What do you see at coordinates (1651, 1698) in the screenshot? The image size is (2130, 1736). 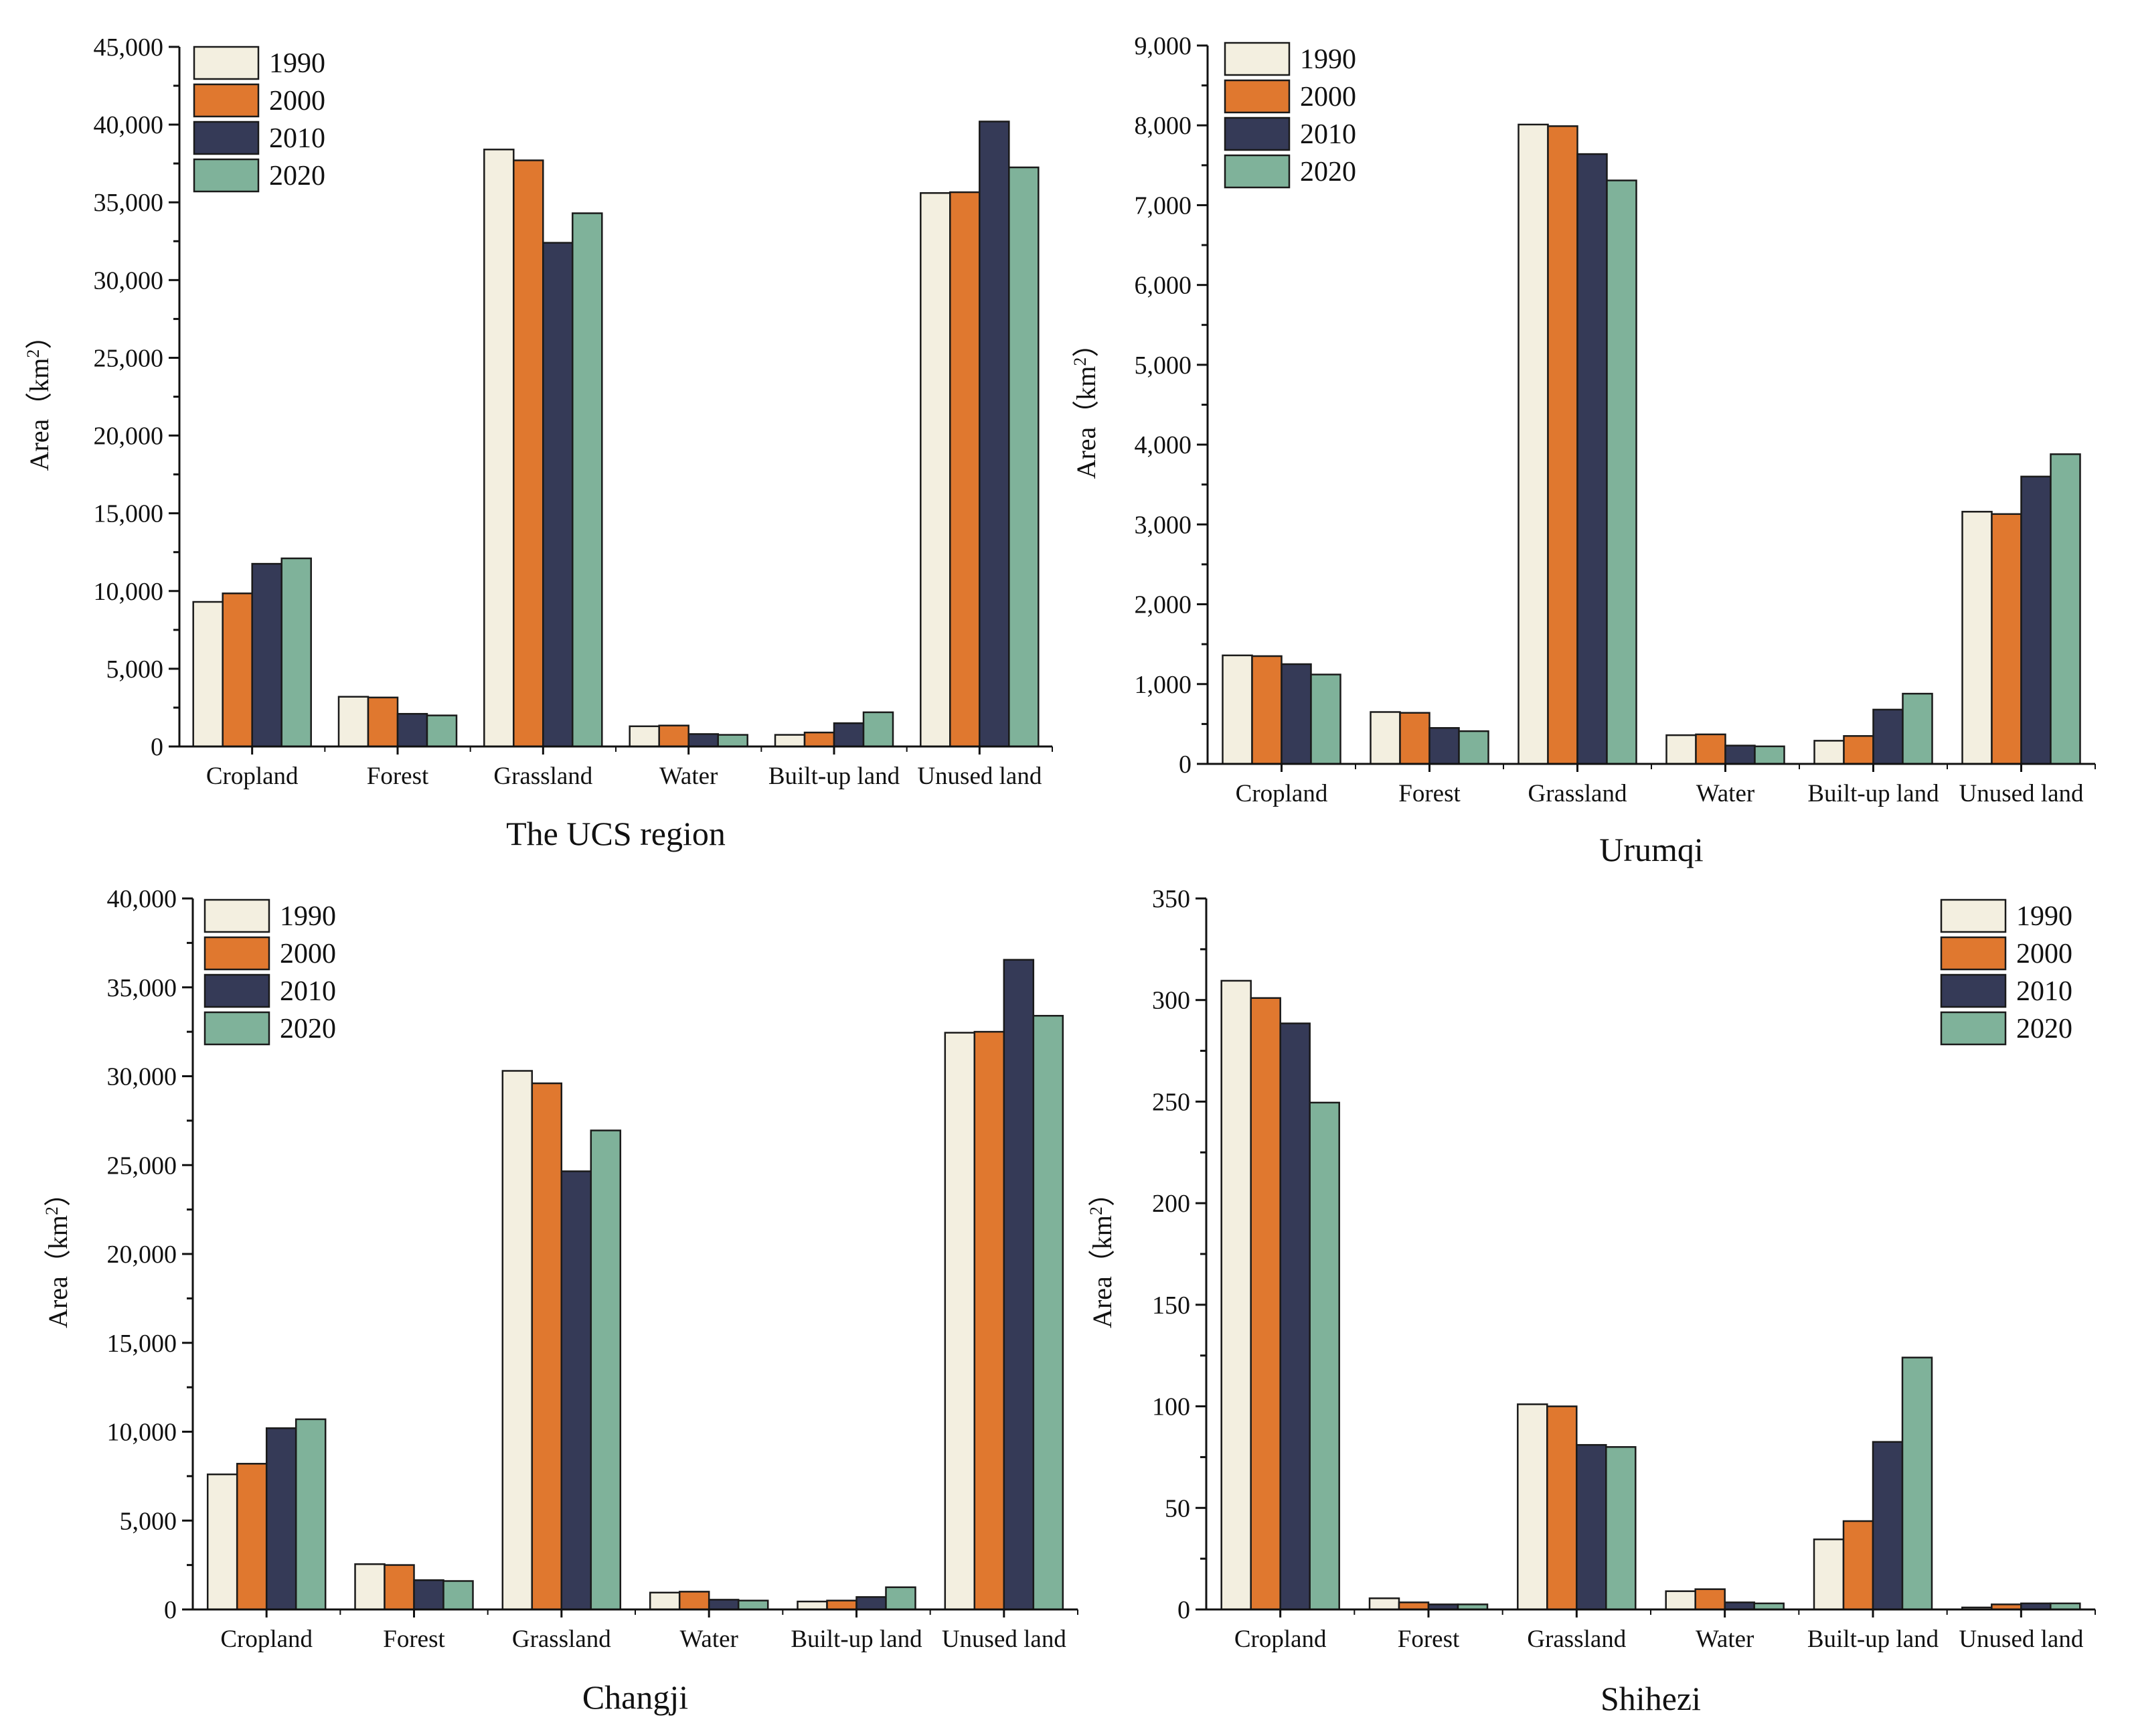 I see `panel-title: Shihezi` at bounding box center [1651, 1698].